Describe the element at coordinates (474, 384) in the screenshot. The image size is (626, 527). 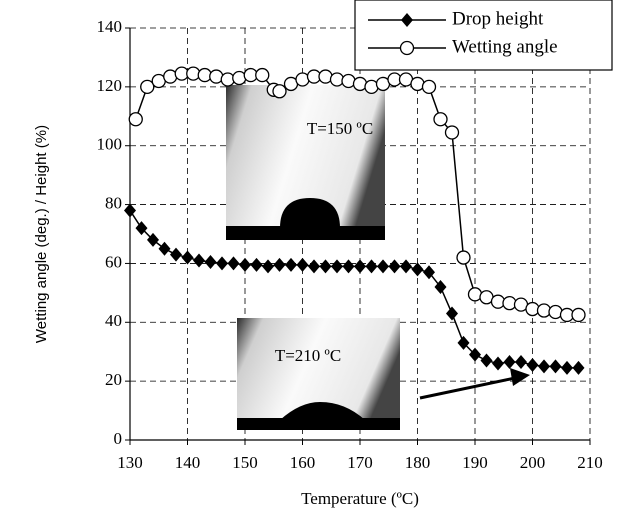
I see `arrow` at that location.